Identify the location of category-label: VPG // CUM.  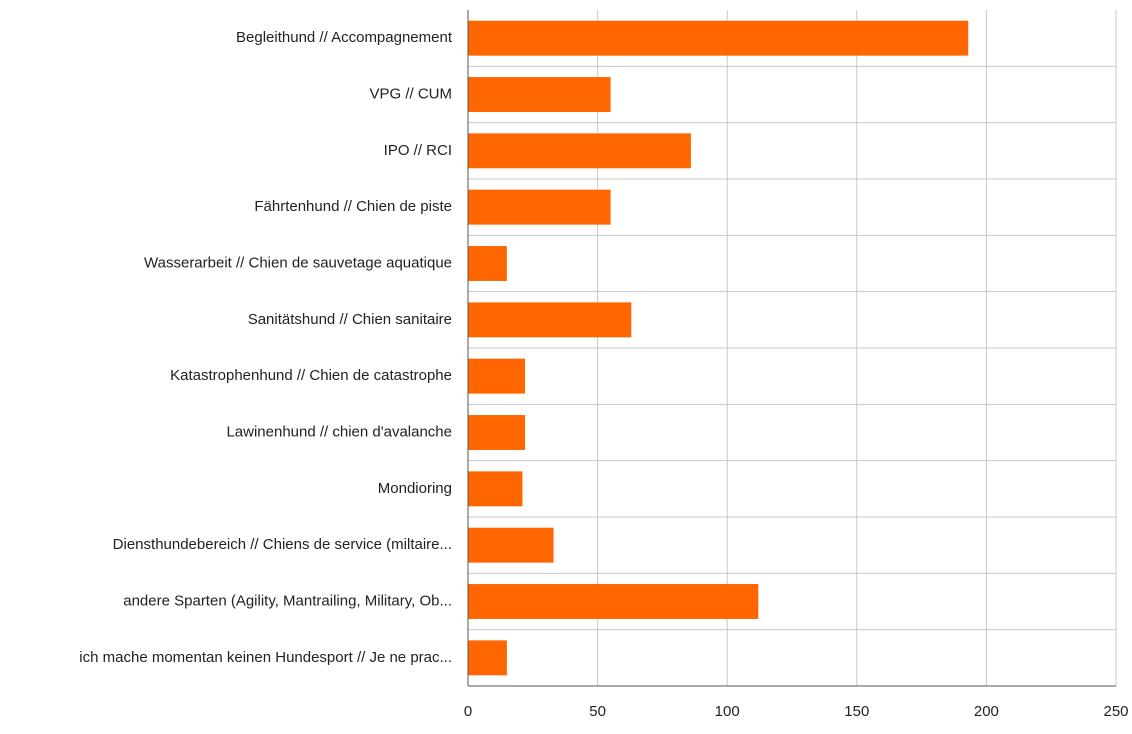
(410, 93).